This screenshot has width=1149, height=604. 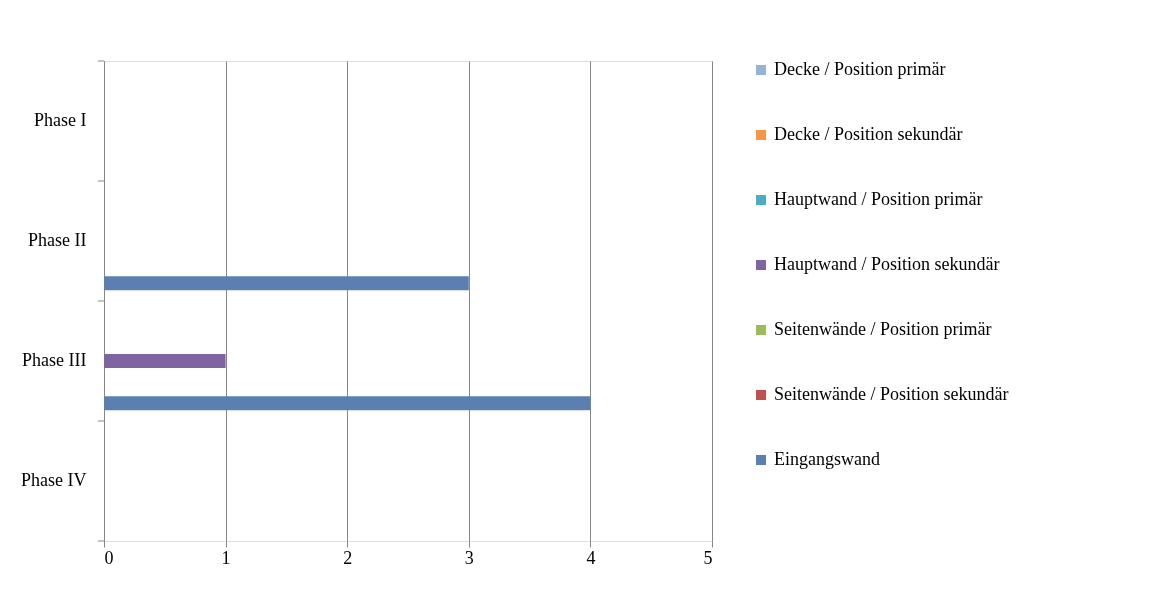 I want to click on x-tick-label: 1, so click(x=226, y=557).